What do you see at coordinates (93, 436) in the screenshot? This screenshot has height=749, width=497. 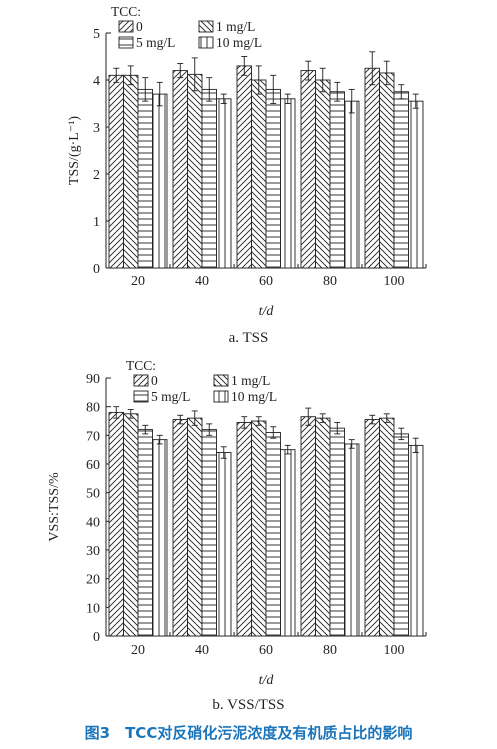 I see `y-tick-label: 70` at bounding box center [93, 436].